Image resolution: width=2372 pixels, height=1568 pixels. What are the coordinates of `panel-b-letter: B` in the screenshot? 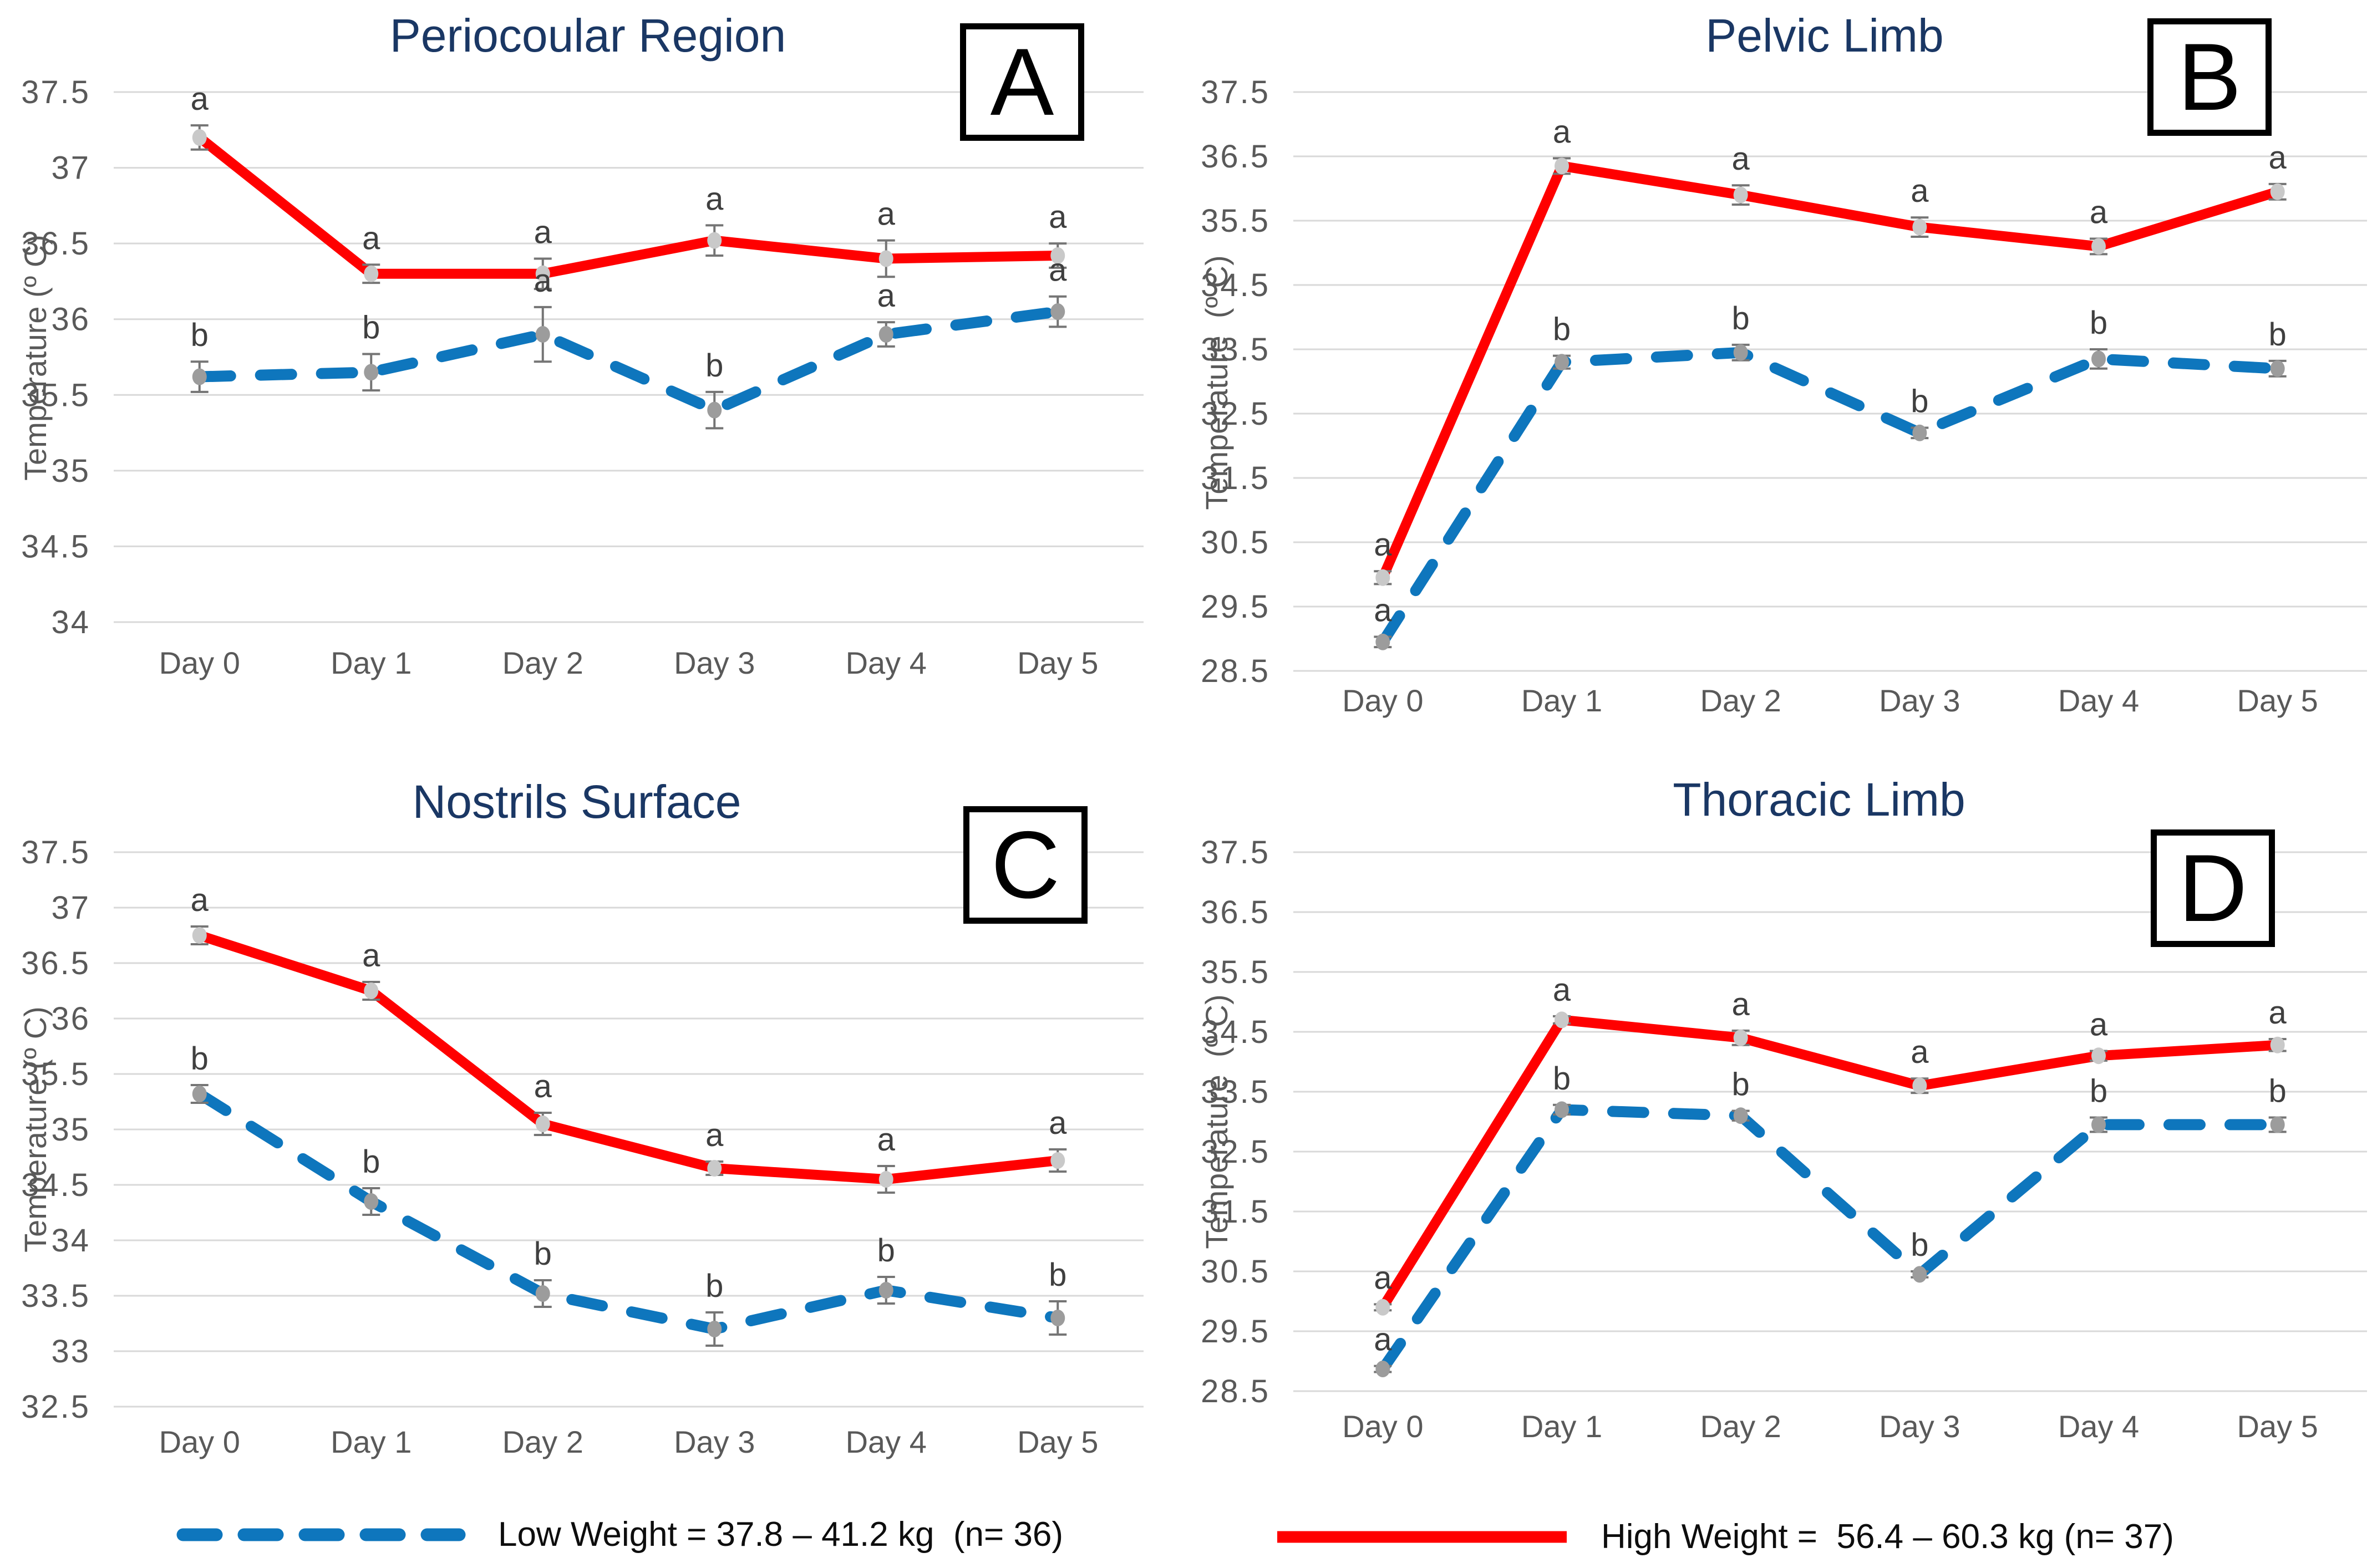 It's located at (2209, 77).